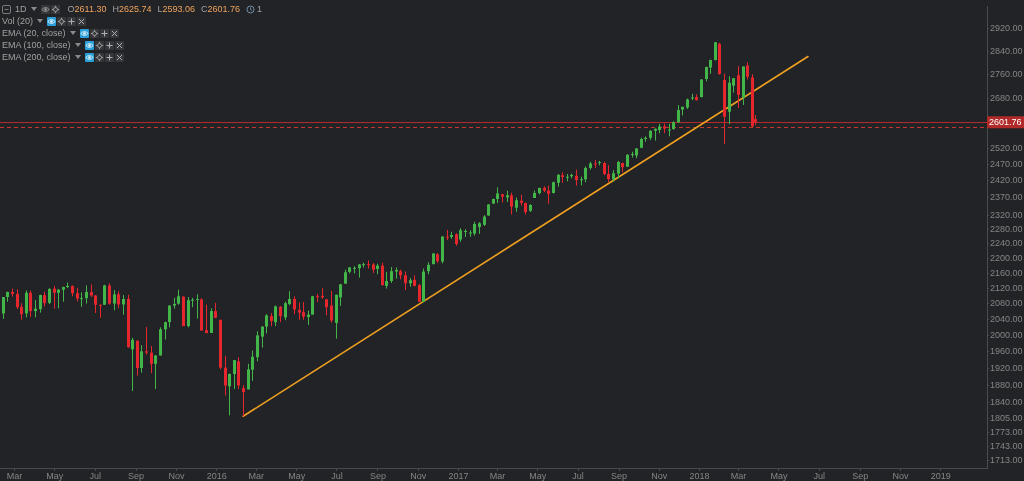 This screenshot has width=1024, height=481. What do you see at coordinates (34, 33) in the screenshot?
I see `annotation: EMA (20, close)` at bounding box center [34, 33].